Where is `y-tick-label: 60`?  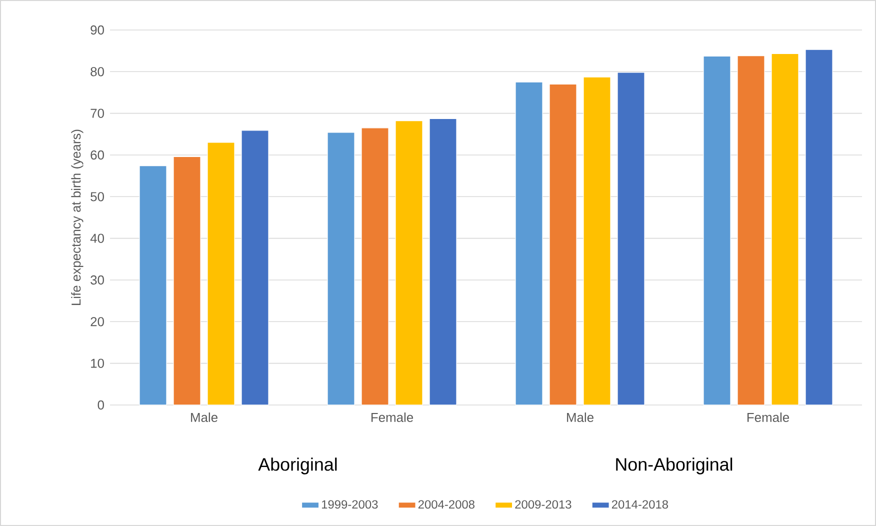 y-tick-label: 60 is located at coordinates (97, 155).